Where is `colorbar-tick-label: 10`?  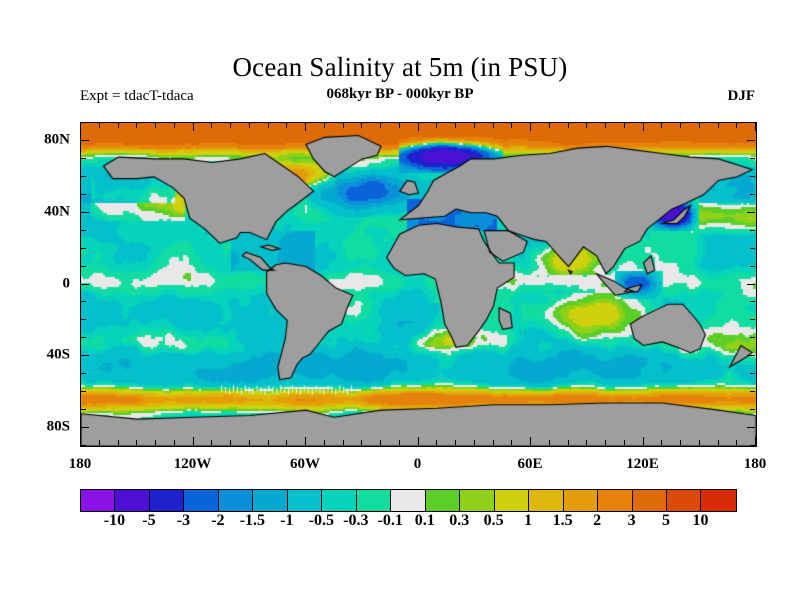 colorbar-tick-label: 10 is located at coordinates (700, 520).